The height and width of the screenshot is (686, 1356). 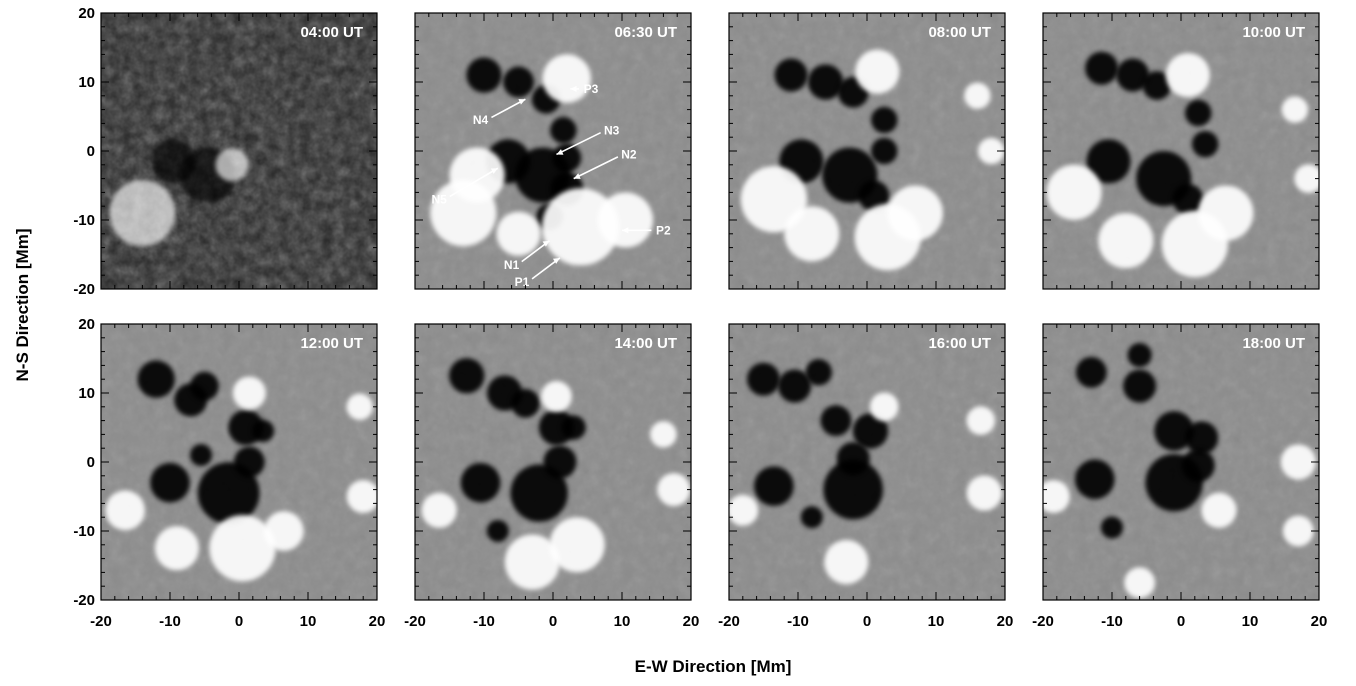 I want to click on annotation-label-p1: P1, so click(x=522, y=282).